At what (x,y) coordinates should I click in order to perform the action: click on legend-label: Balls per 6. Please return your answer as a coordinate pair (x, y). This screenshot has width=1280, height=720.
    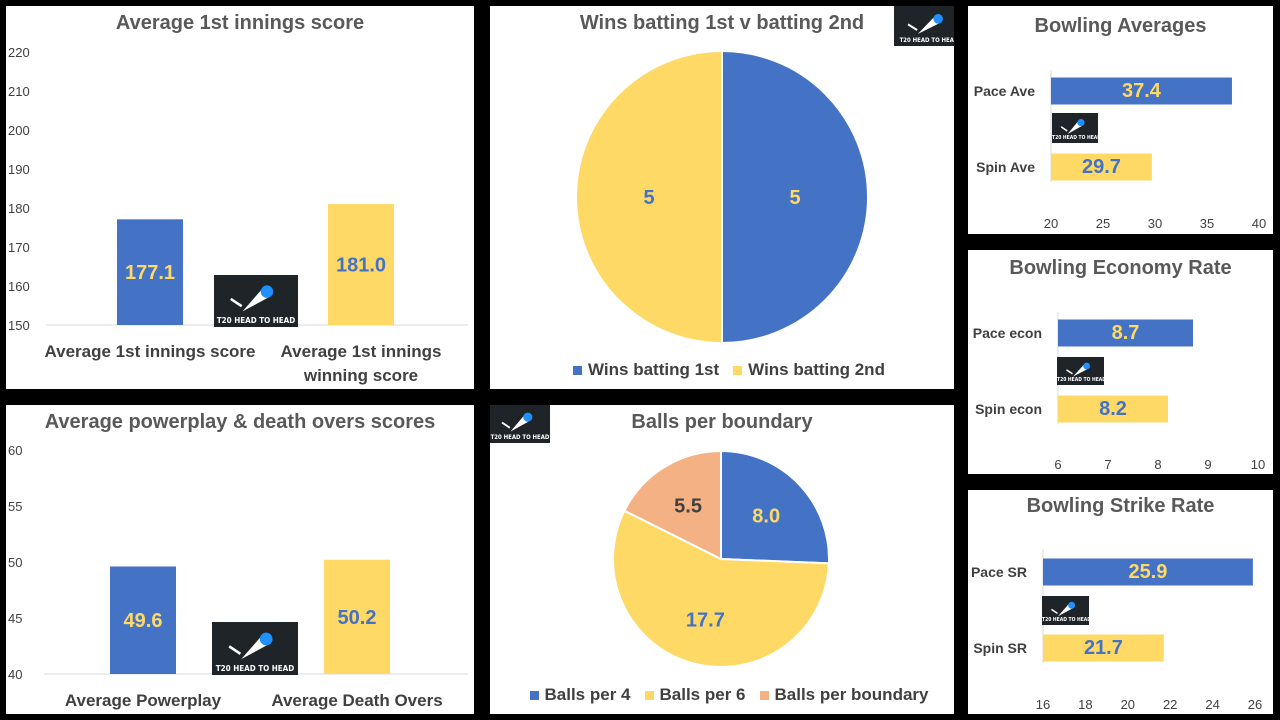
    Looking at the image, I should click on (702, 694).